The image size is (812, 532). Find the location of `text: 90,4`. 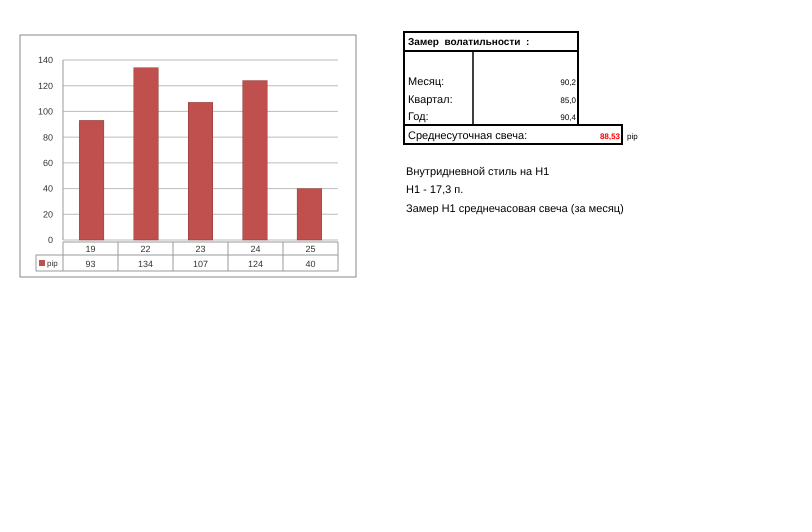

text: 90,4 is located at coordinates (568, 117).